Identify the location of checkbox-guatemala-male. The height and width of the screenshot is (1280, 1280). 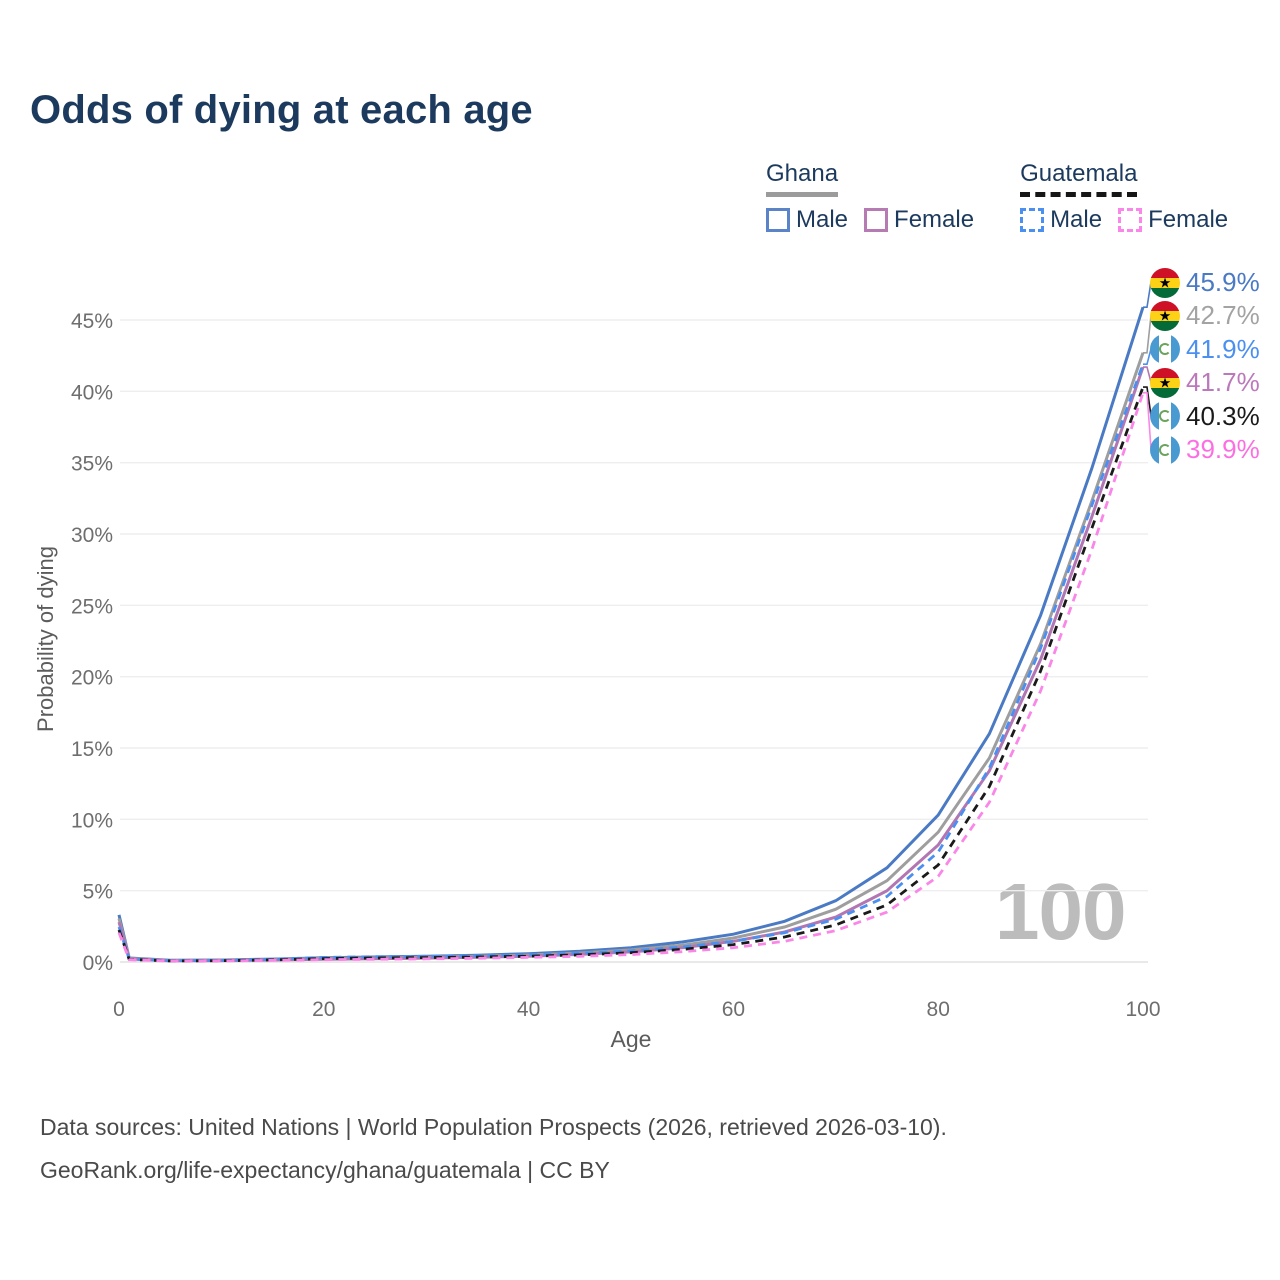
(1032, 220).